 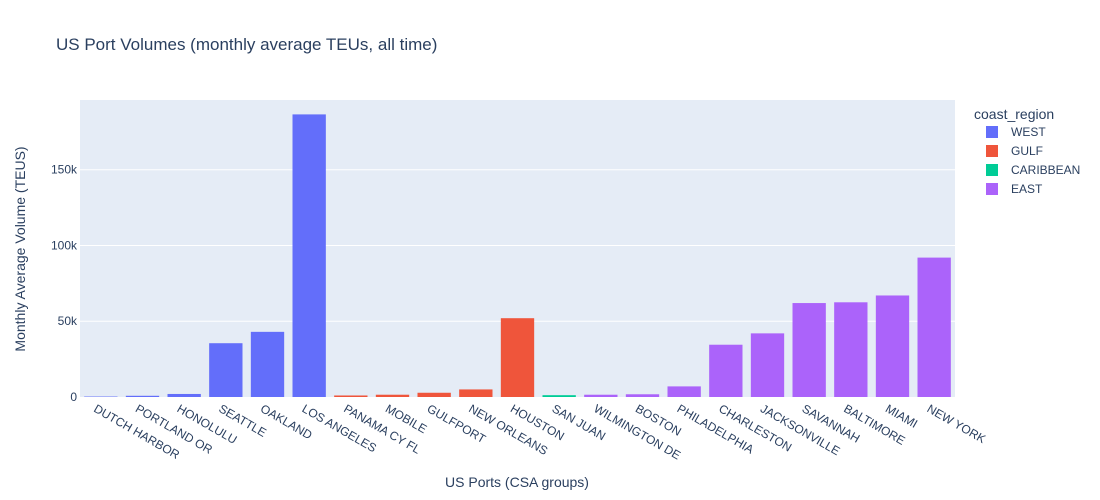 What do you see at coordinates (20, 248) in the screenshot?
I see `y-axis-title: Monthly Average Volume (TEUS)` at bounding box center [20, 248].